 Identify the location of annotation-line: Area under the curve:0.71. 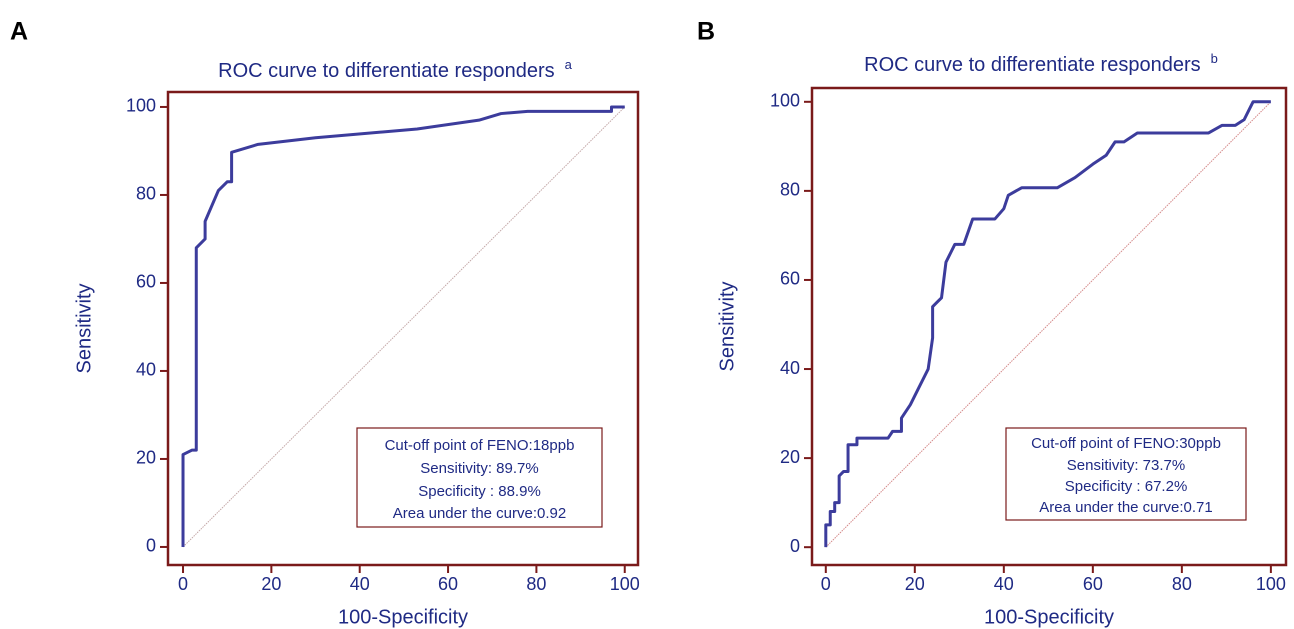
(1125, 507).